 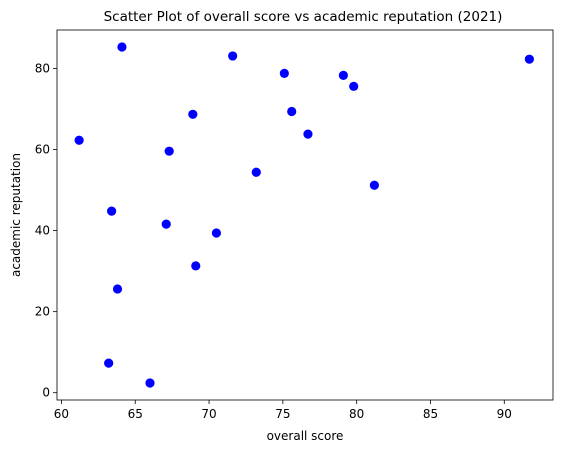 What do you see at coordinates (504, 414) in the screenshot?
I see `x-tick-label: 90` at bounding box center [504, 414].